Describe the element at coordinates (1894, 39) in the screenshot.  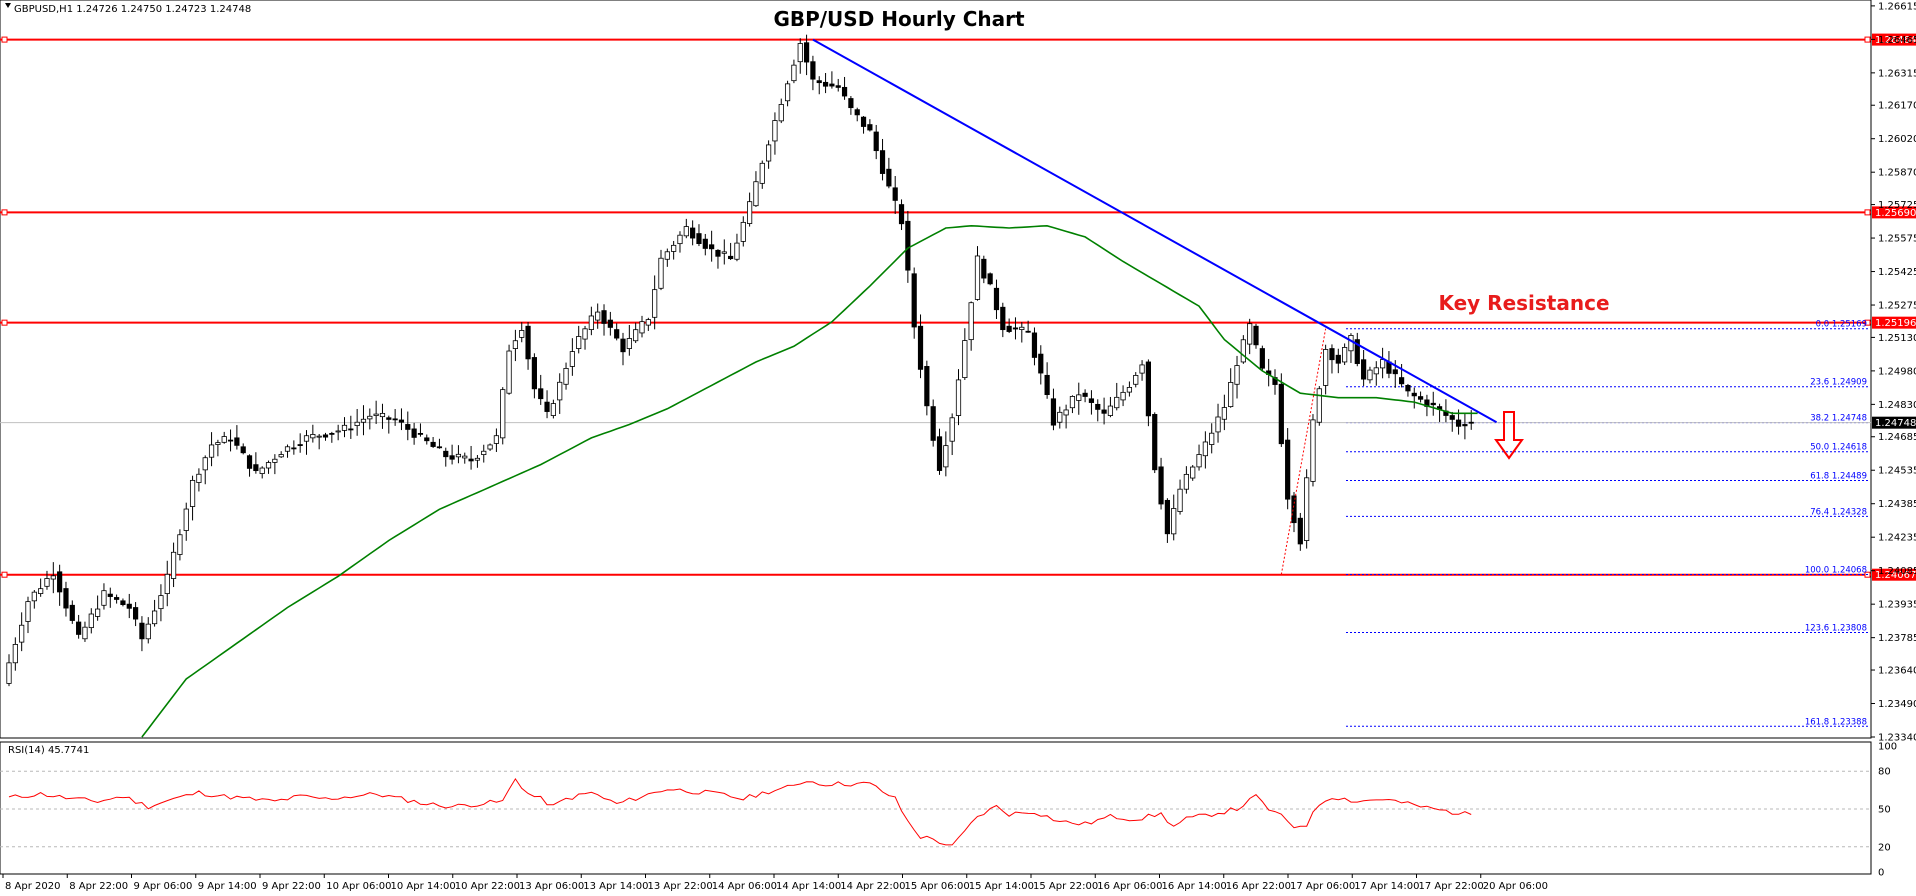
I see `level-price-tag` at that location.